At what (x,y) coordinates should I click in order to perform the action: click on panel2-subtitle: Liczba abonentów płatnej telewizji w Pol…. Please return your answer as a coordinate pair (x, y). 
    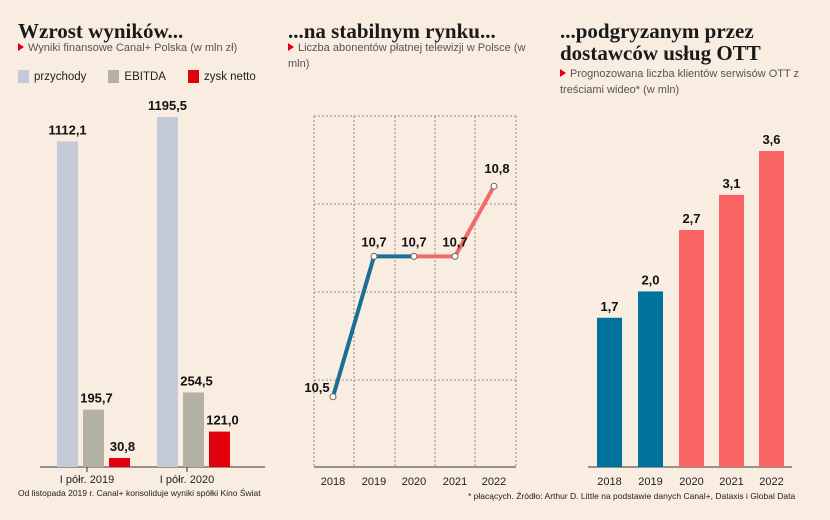
    Looking at the image, I should click on (415, 56).